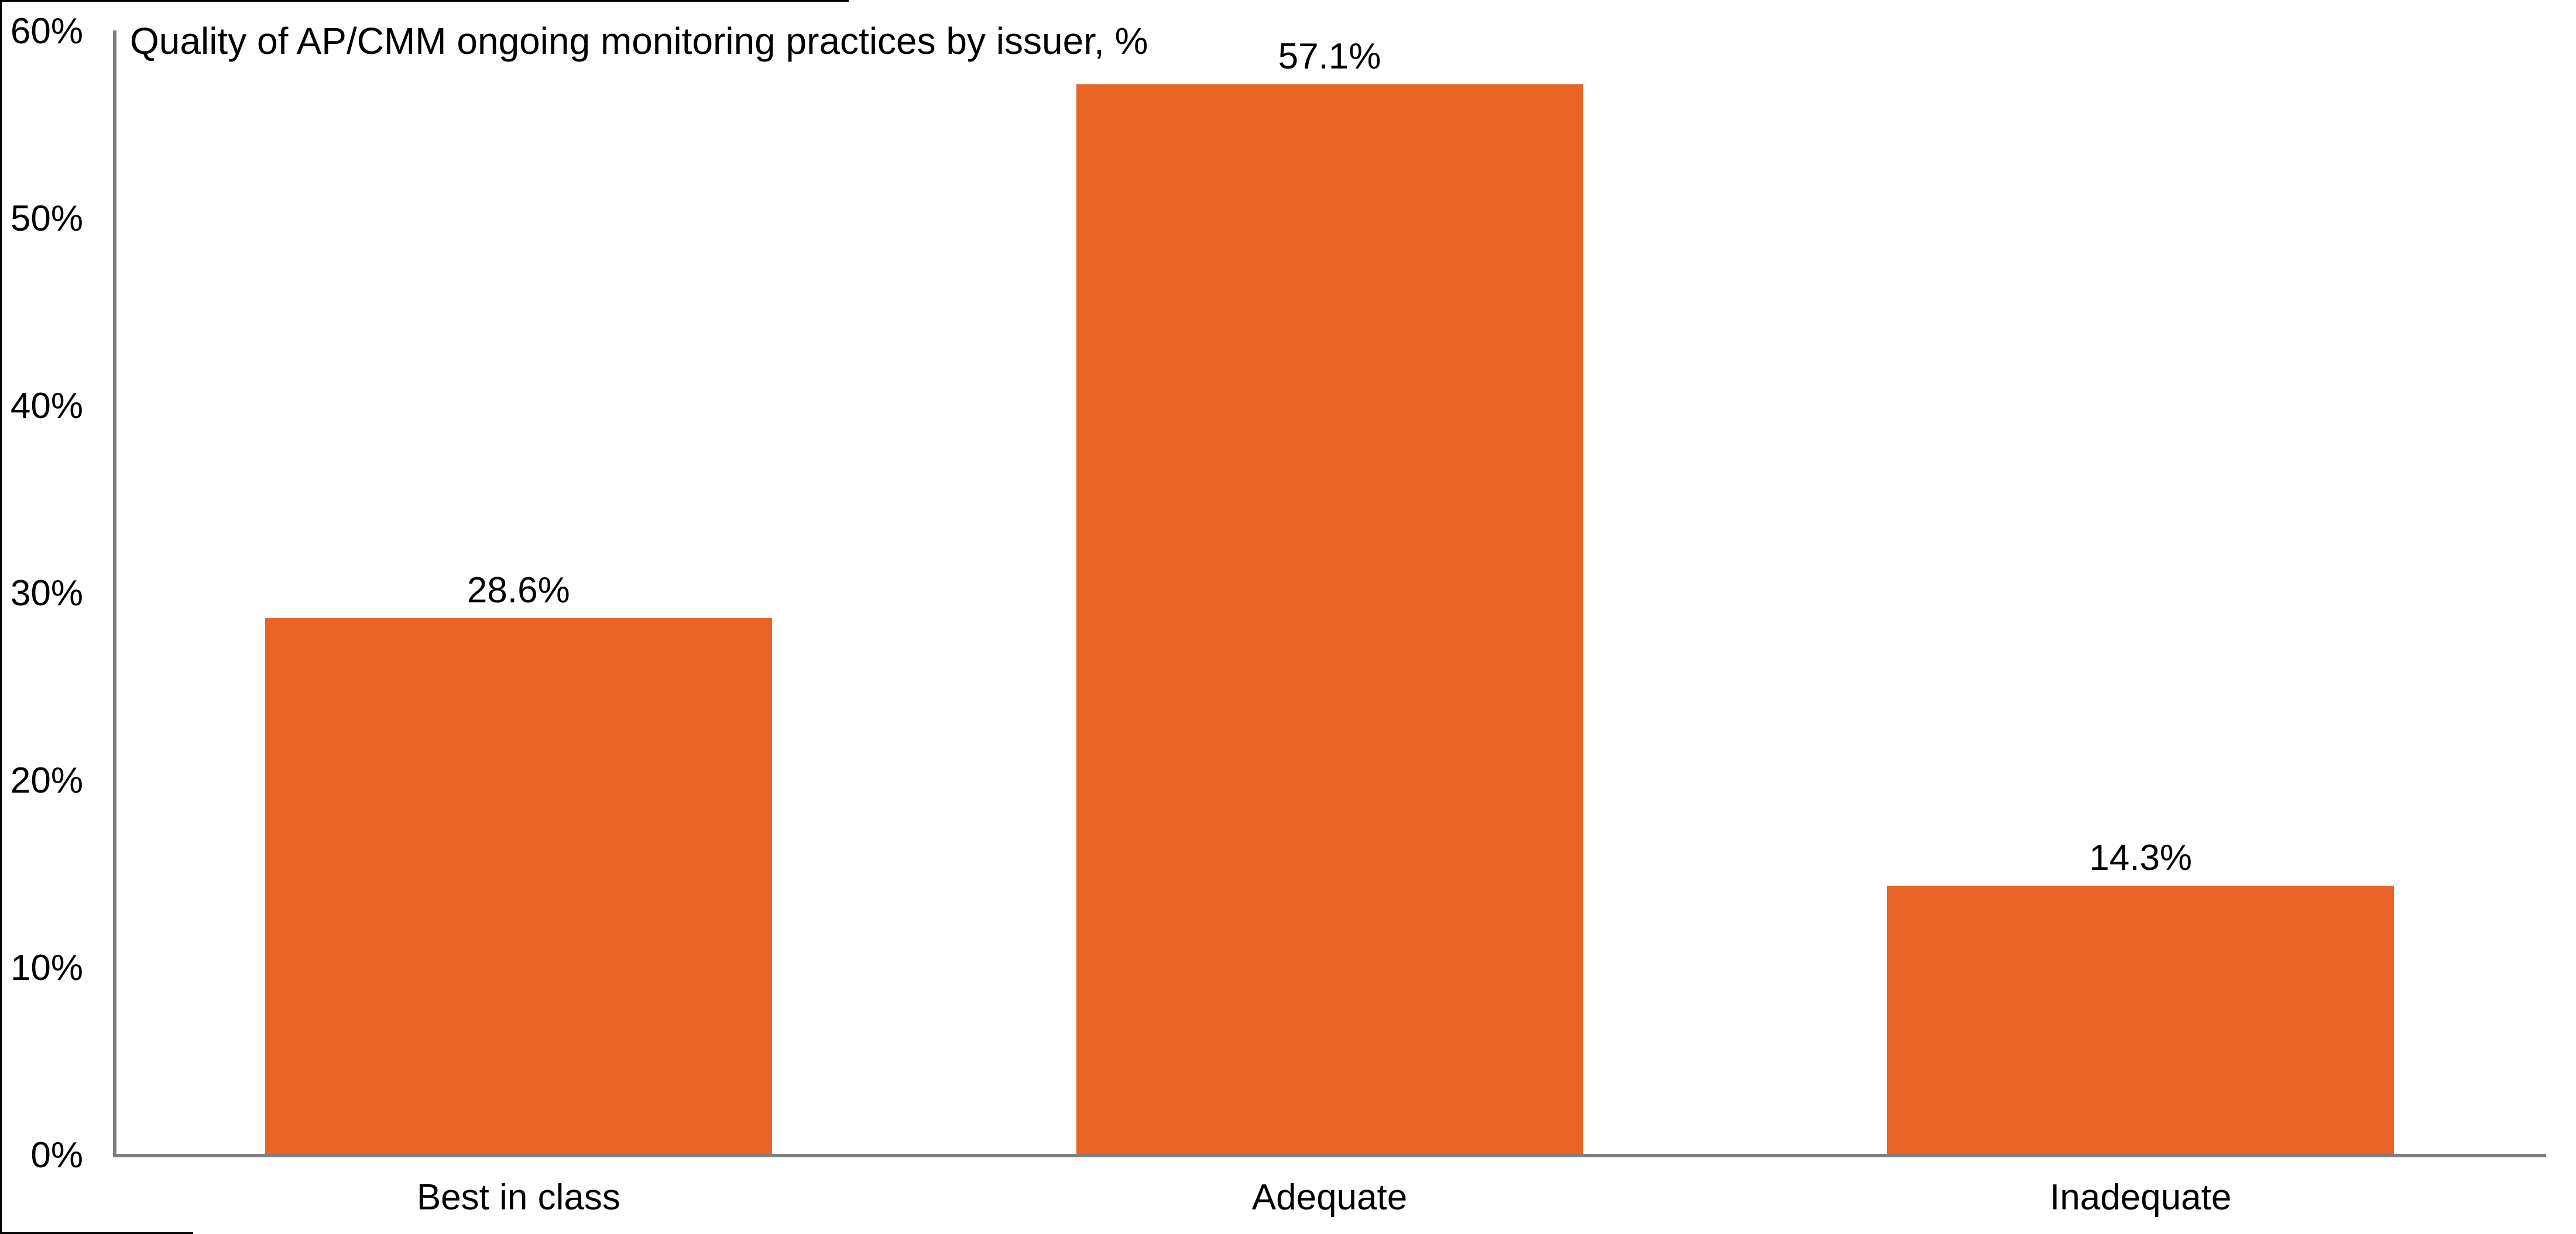 Image resolution: width=2576 pixels, height=1234 pixels. What do you see at coordinates (1329, 1155) in the screenshot?
I see `x-axis-line` at bounding box center [1329, 1155].